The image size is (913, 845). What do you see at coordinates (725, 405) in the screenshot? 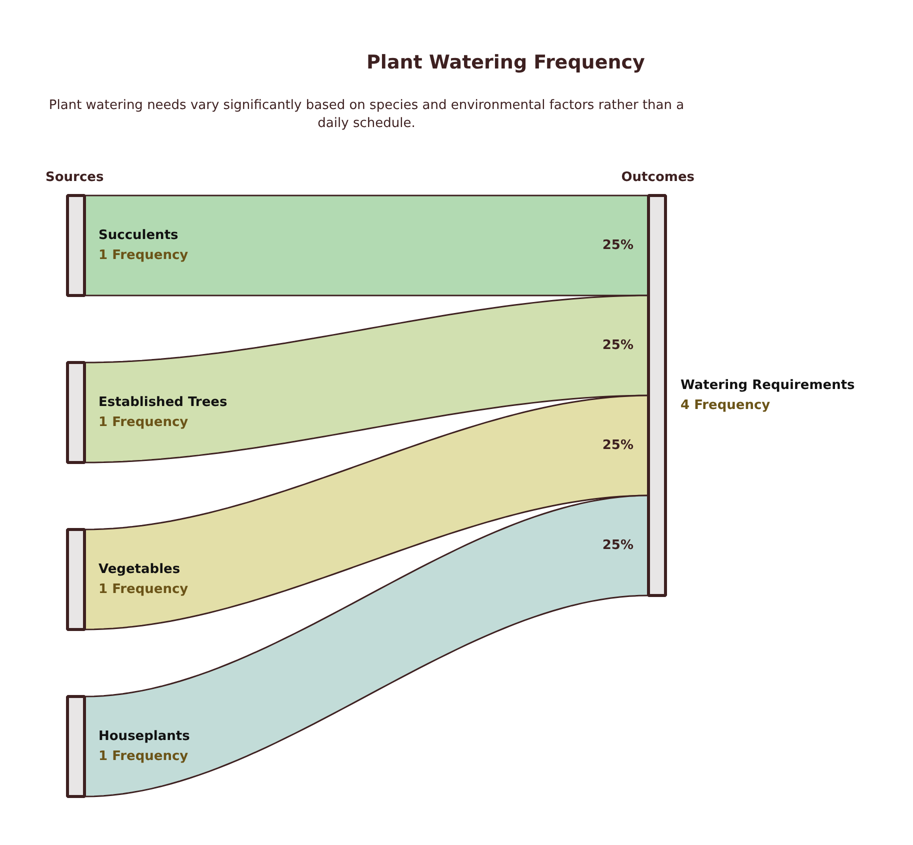
I see `text: 4 Frequency` at bounding box center [725, 405].